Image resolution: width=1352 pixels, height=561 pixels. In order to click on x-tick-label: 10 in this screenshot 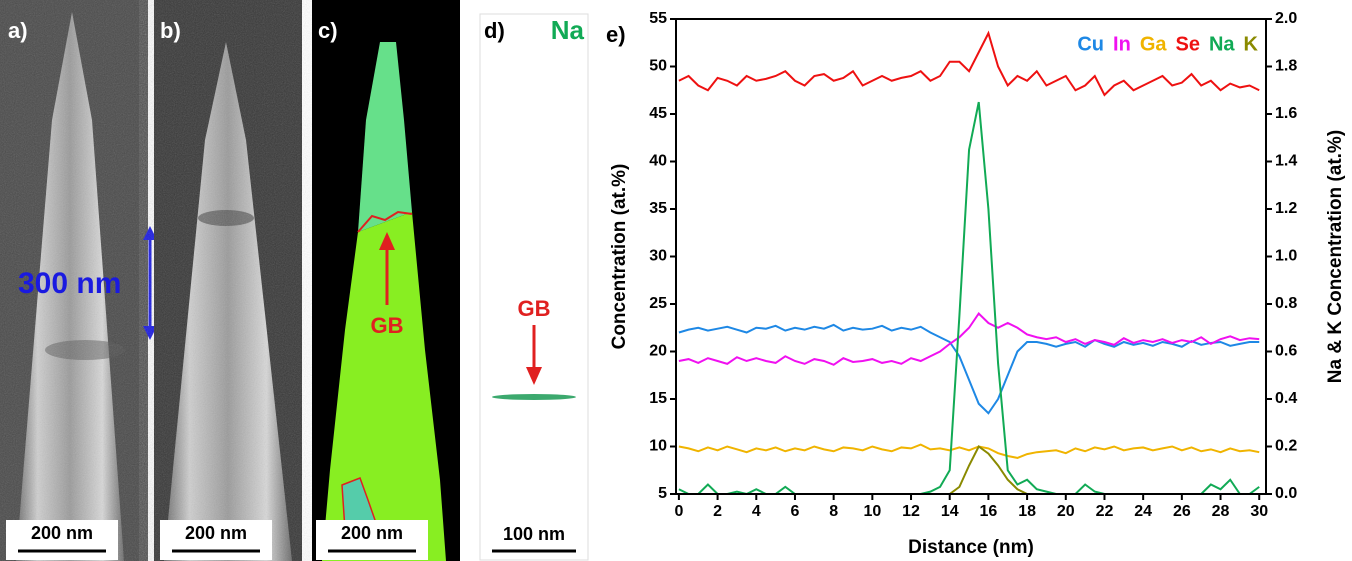, I will do `click(872, 511)`.